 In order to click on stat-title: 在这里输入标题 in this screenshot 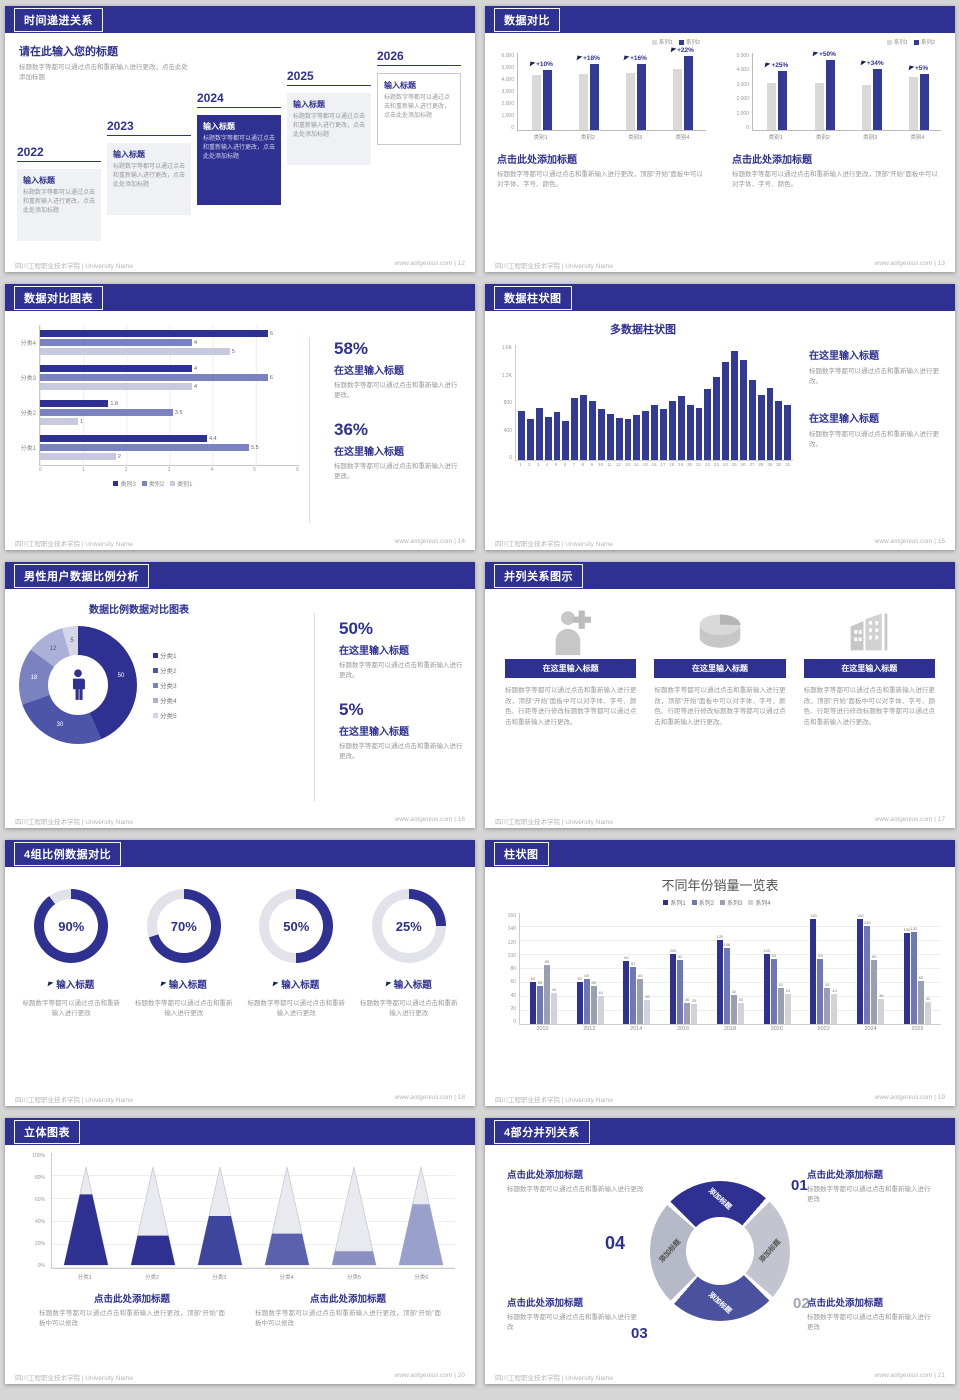, I will do `click(374, 732)`.